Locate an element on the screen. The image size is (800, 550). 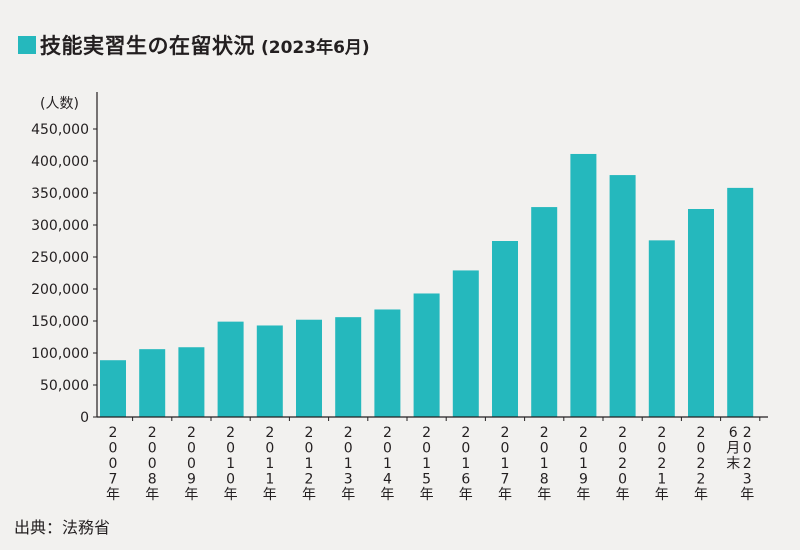
y-tick-label: 150,000 is located at coordinates (60, 322).